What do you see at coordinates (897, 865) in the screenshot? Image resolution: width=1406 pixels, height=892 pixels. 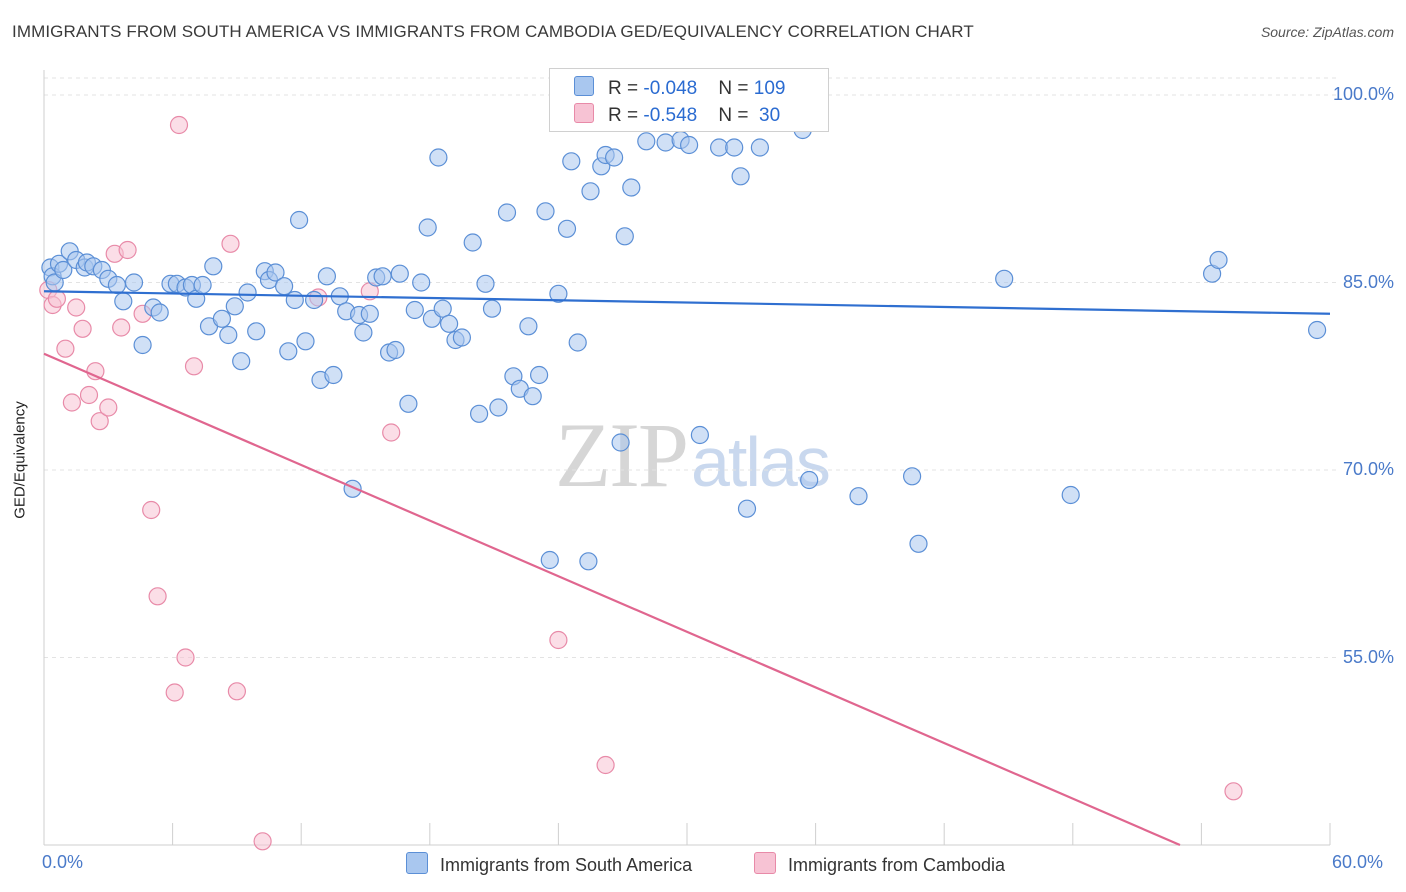 I see `legend-label-cambodia: Immigrants from Cambodia` at bounding box center [897, 865].